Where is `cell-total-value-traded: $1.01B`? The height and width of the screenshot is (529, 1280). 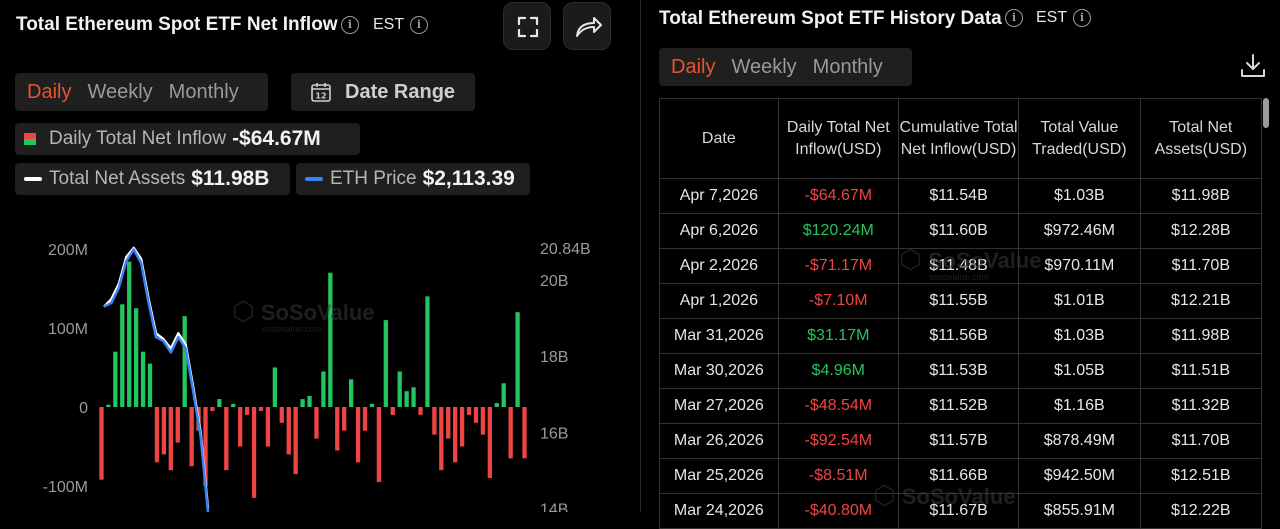
cell-total-value-traded: $1.01B is located at coordinates (1079, 301).